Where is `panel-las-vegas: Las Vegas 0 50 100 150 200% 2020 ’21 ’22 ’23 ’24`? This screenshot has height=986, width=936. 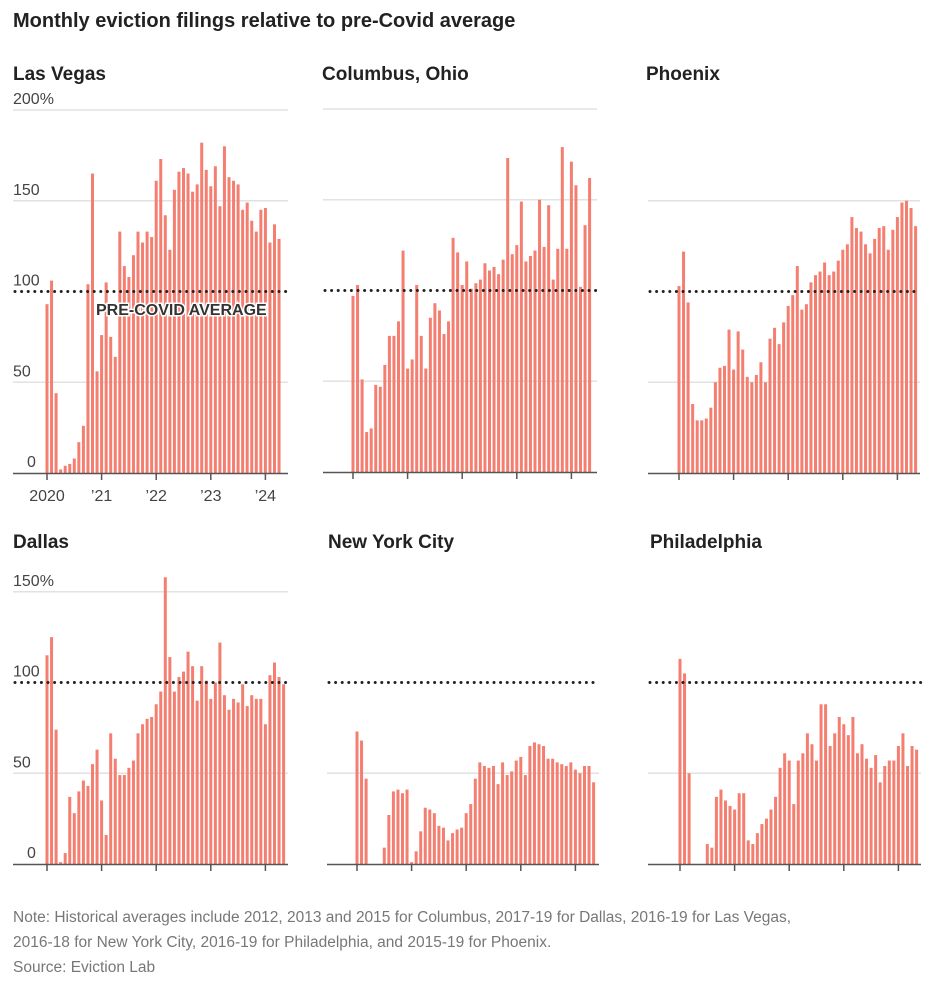 panel-las-vegas: Las Vegas 0 50 100 150 200% 2020 ’21 ’22 ’23 ’24 is located at coordinates (151, 284).